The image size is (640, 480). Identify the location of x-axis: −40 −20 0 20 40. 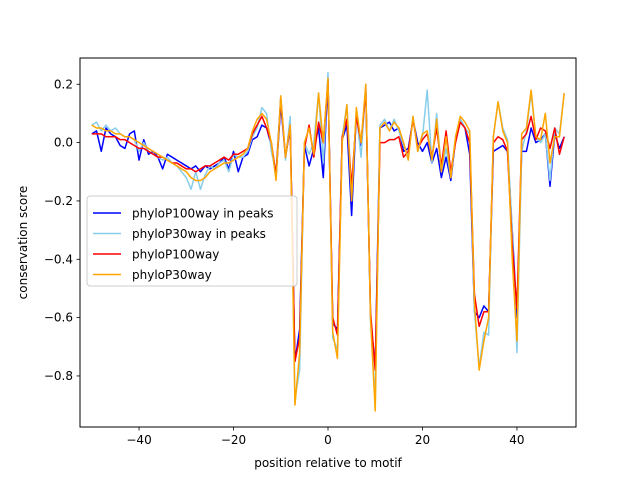
(325, 437).